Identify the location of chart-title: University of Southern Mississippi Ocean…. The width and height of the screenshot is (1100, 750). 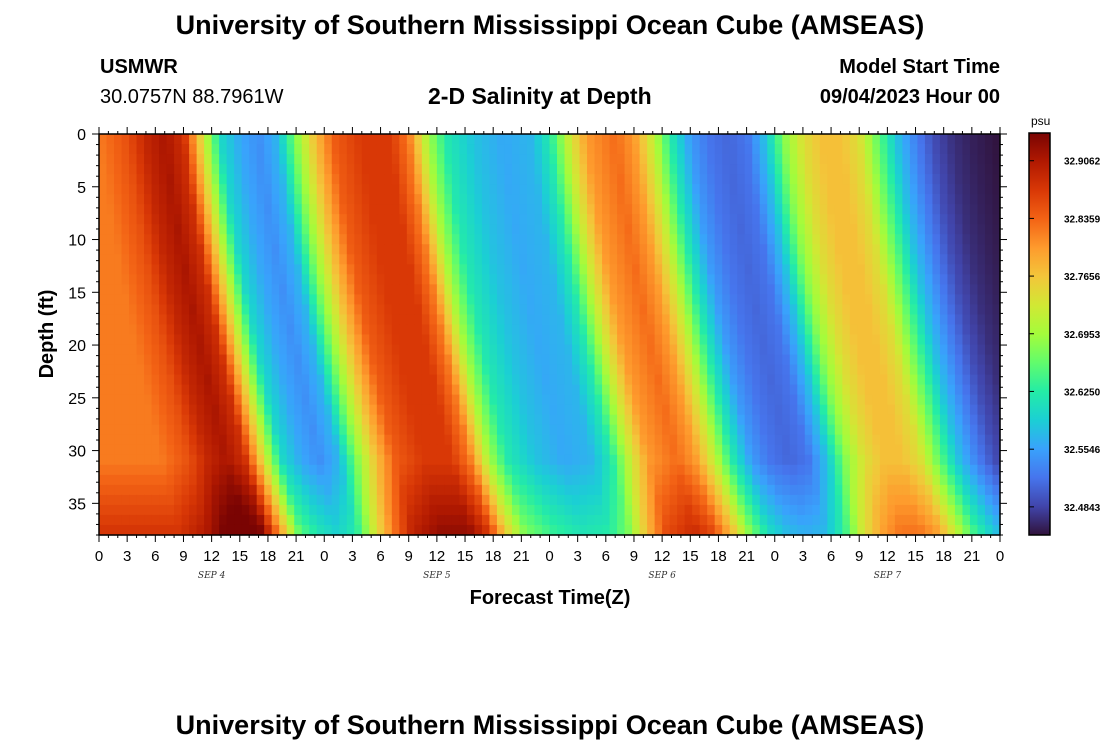
(550, 25).